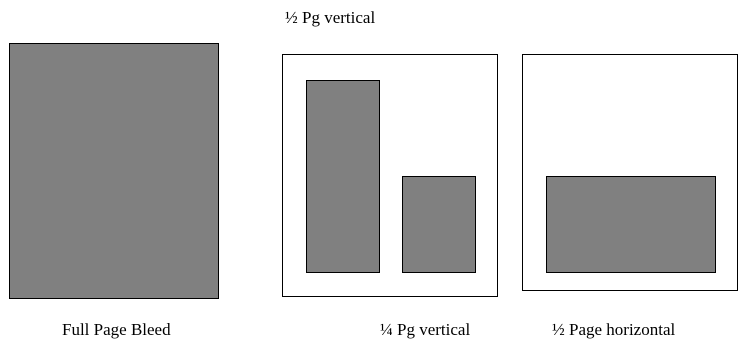 The image size is (746, 343). Describe the element at coordinates (631, 224) in the screenshot. I see `half-page-horizontal-block` at that location.